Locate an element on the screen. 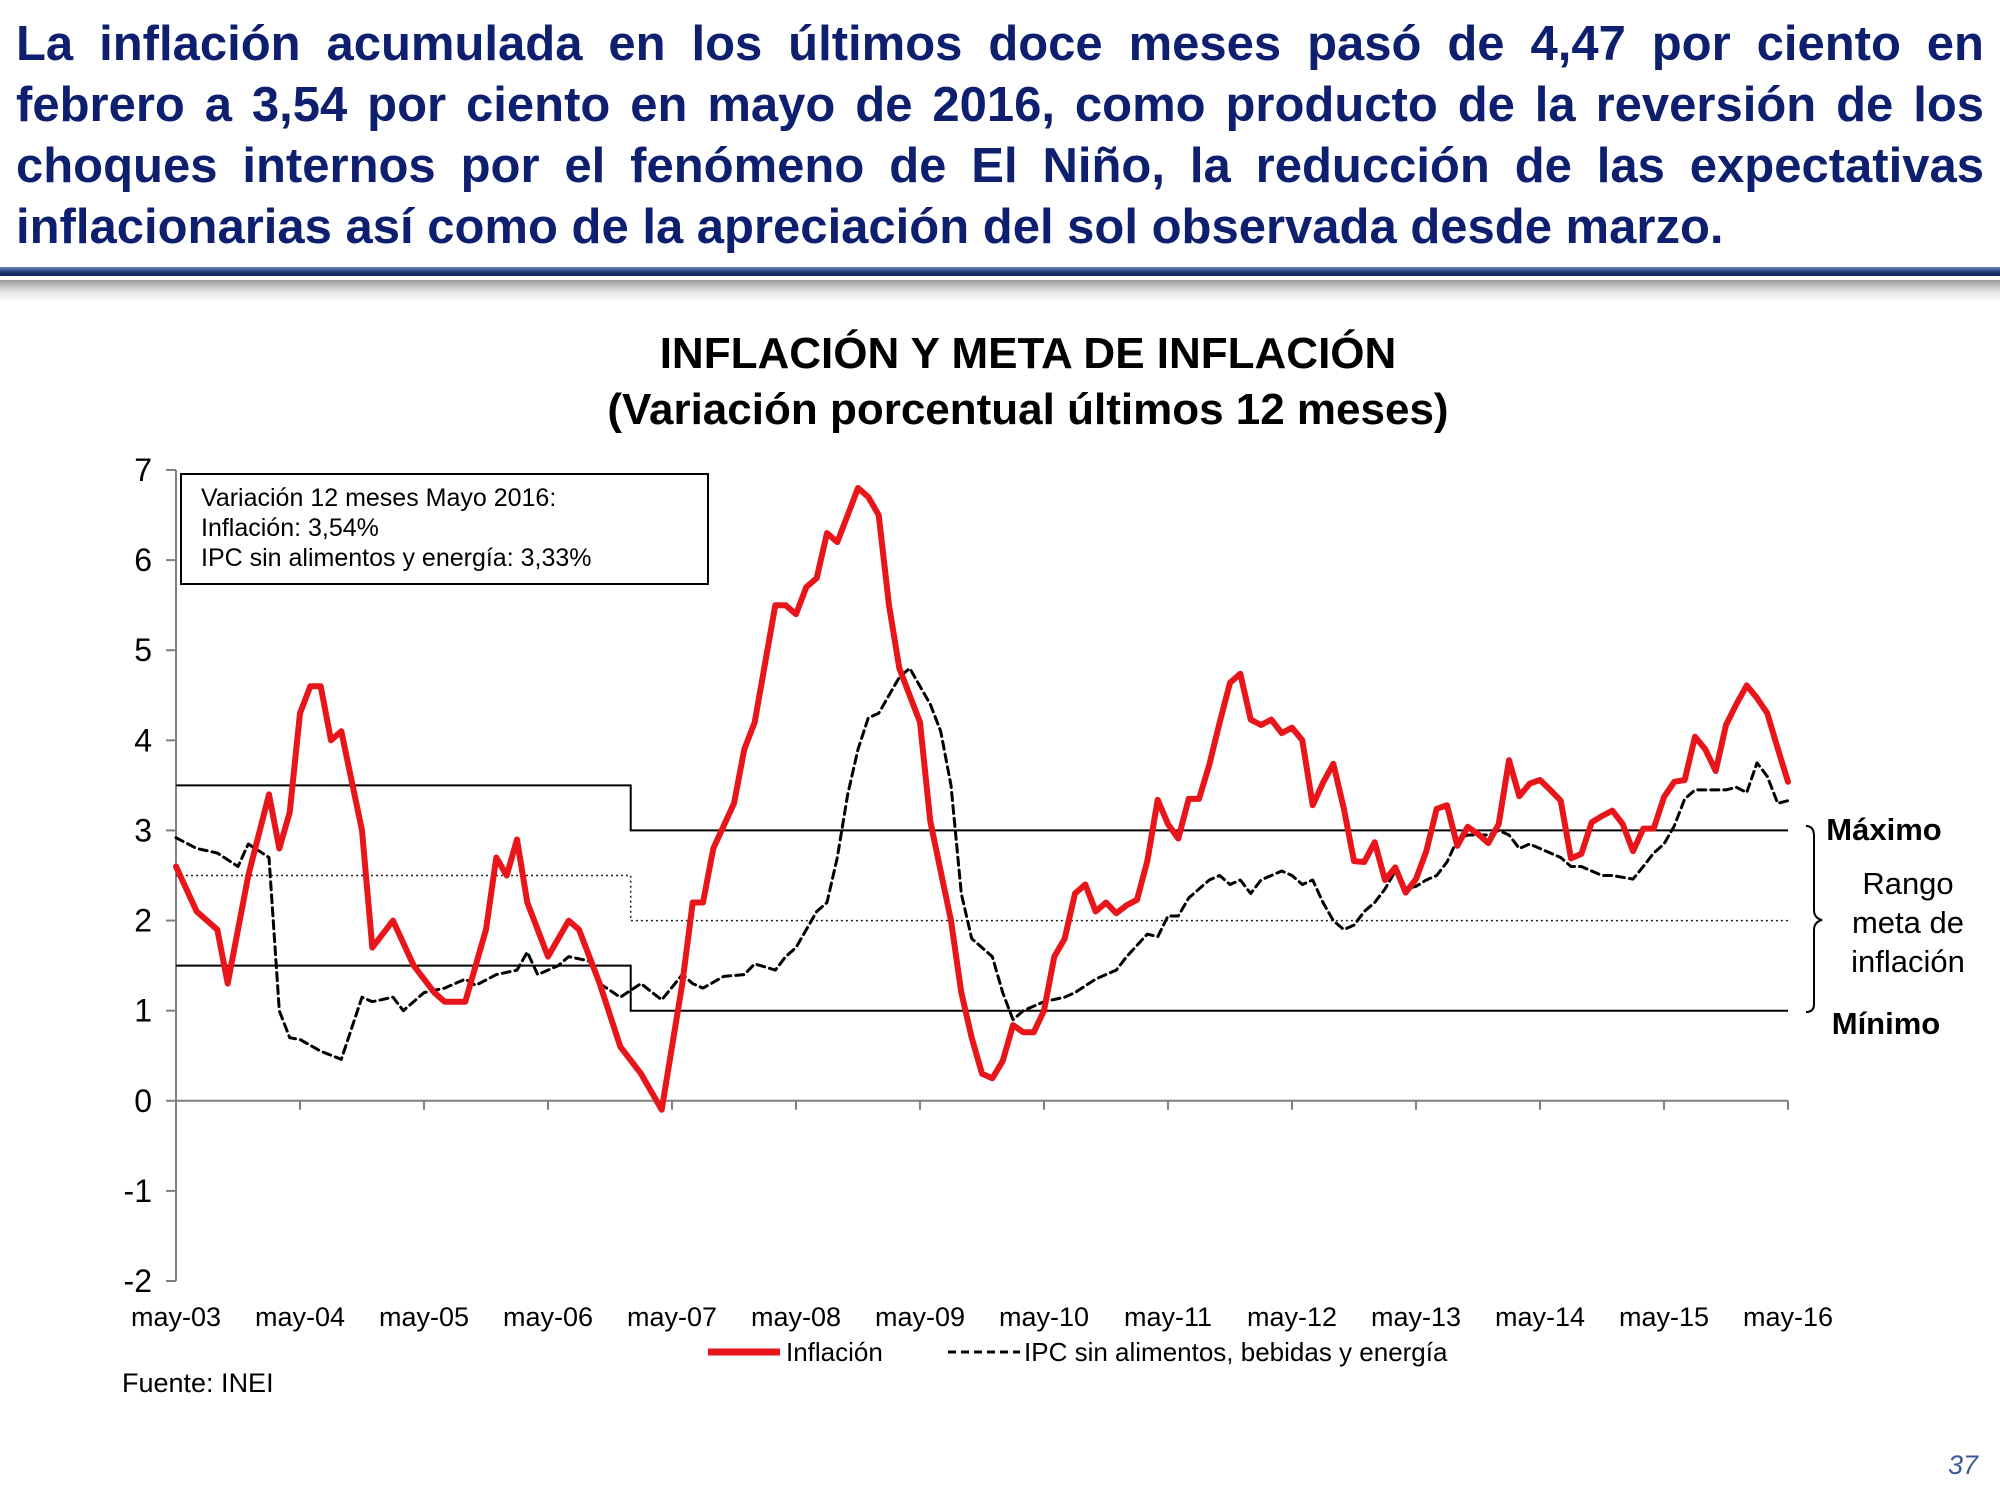 This screenshot has height=1500, width=2000. x-tick-label: may-04 is located at coordinates (300, 1317).